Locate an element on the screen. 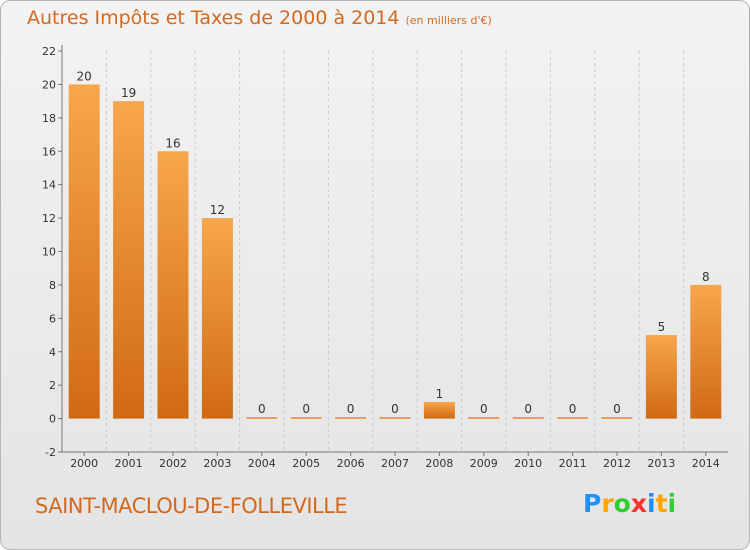 The width and height of the screenshot is (750, 550). y-tick-label: 12 is located at coordinates (49, 218).